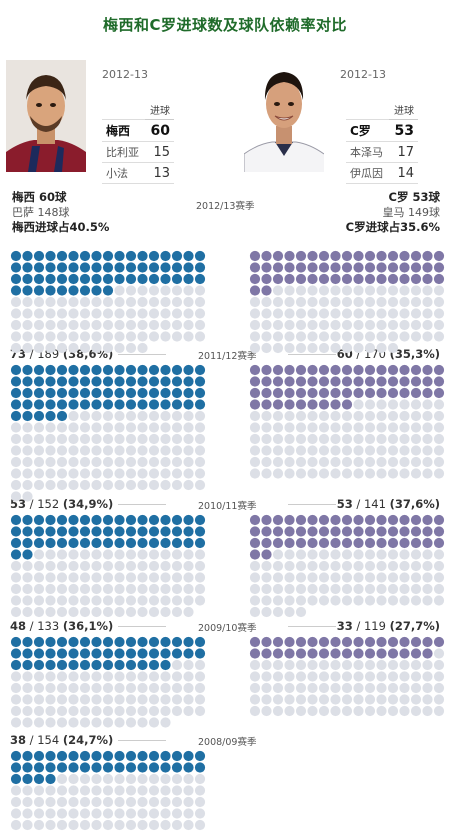  What do you see at coordinates (367, 173) in the screenshot?
I see `higuain-row-name: 伊瓜因` at bounding box center [367, 173].